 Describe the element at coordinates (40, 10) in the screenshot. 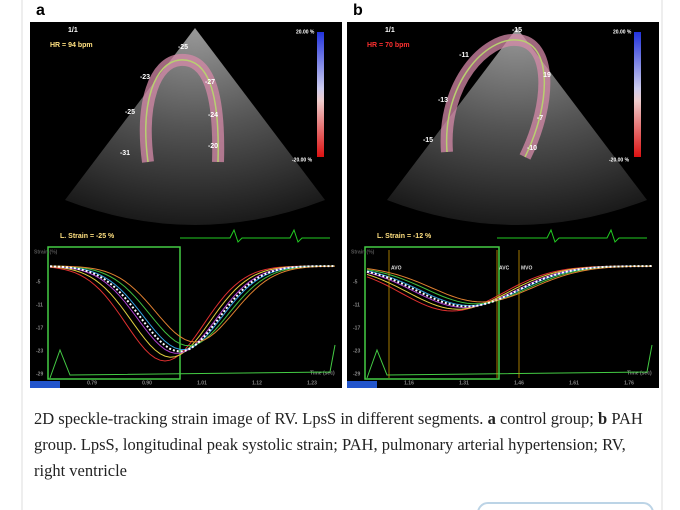

I see `panel-label: a` at that location.